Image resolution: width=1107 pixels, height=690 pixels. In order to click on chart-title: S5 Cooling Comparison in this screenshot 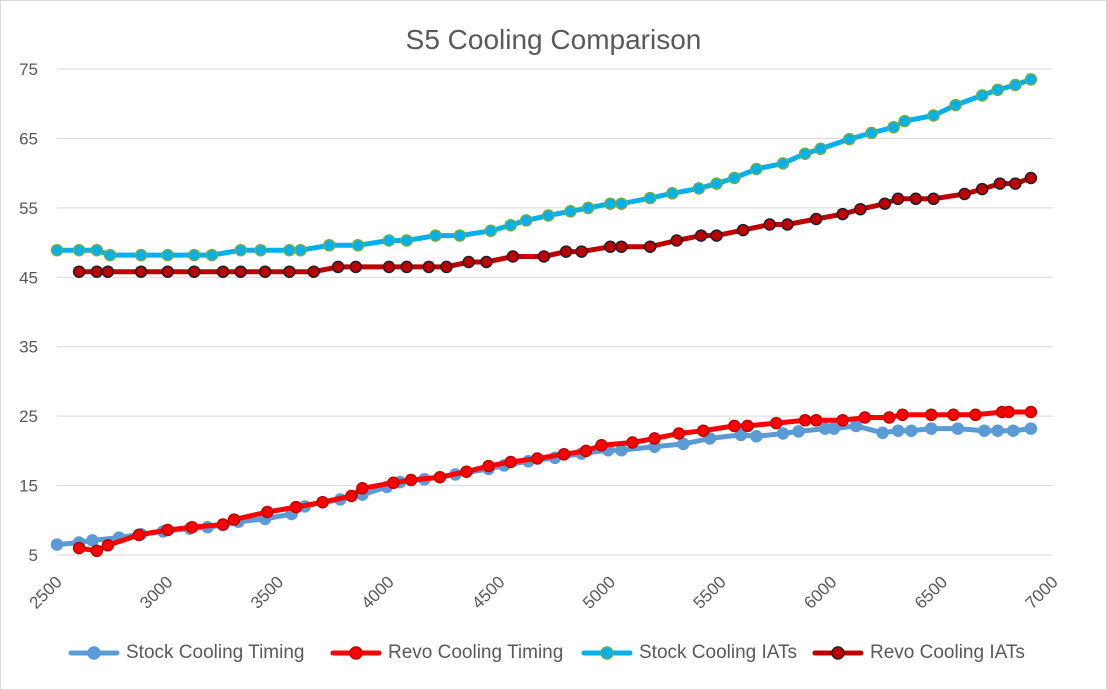, I will do `click(553, 39)`.